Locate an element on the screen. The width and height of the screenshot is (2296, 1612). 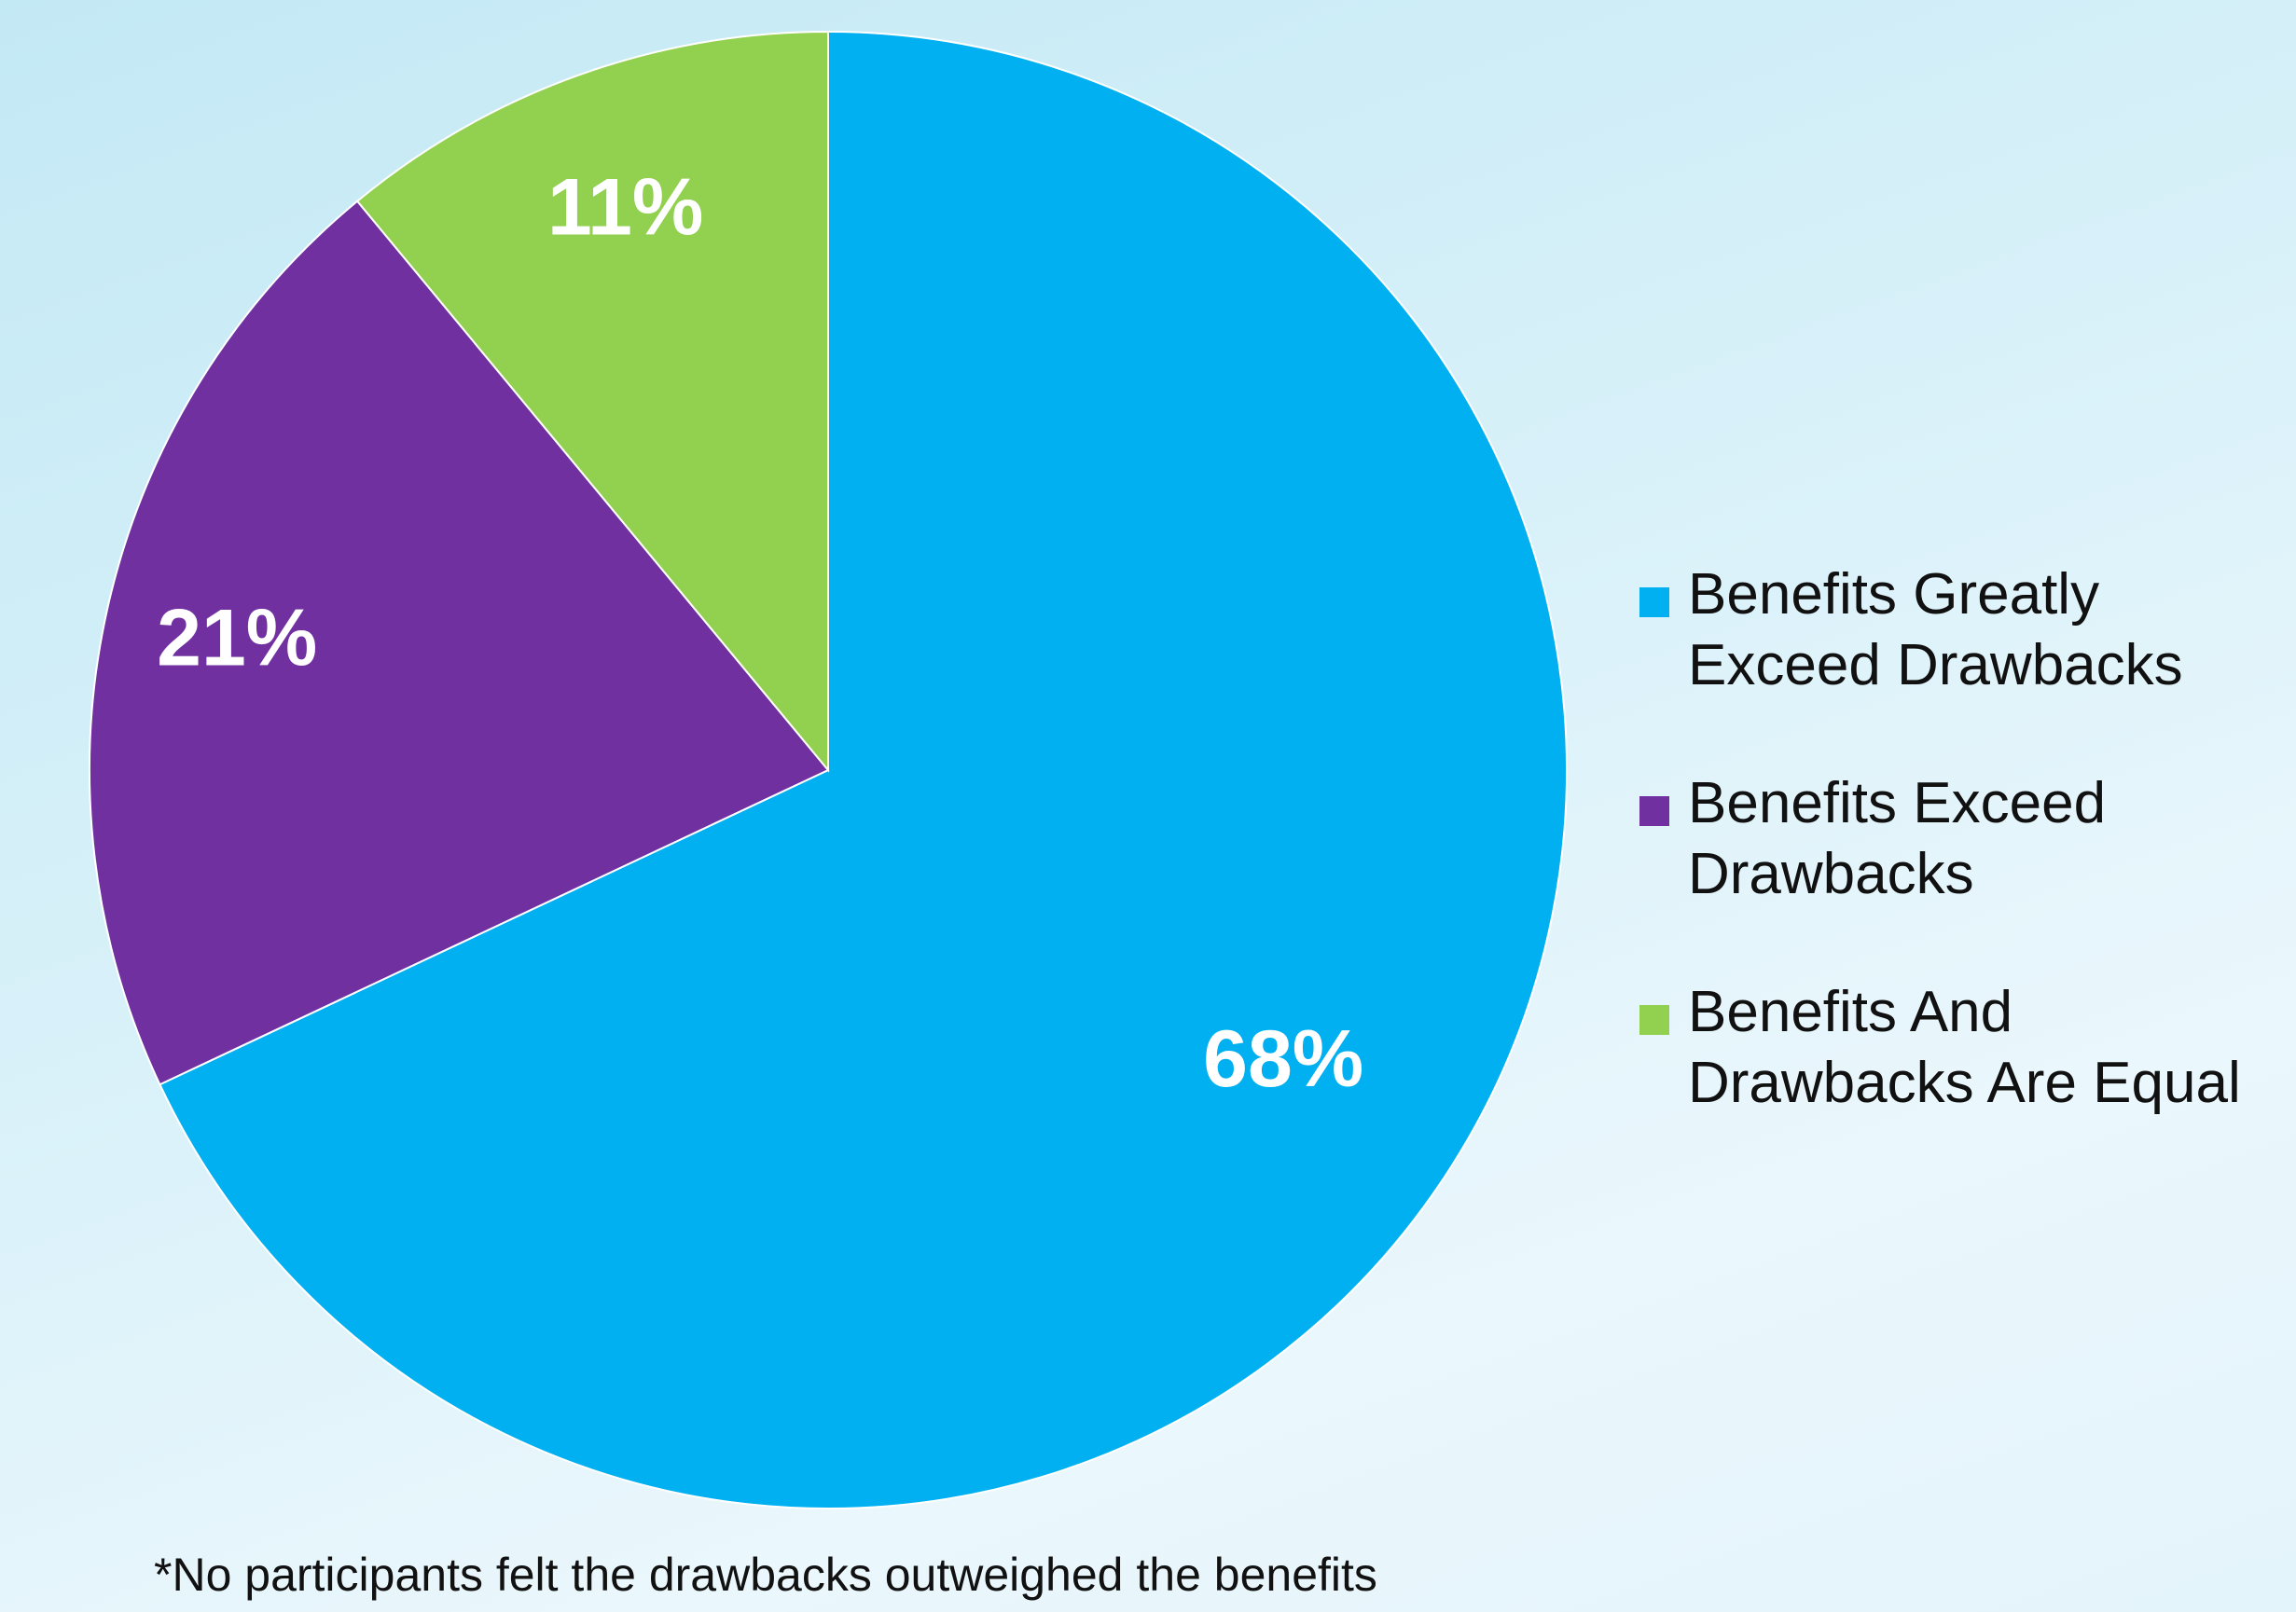
legend-label-line2: Drawbacks Are Equal is located at coordinates (1964, 1083).